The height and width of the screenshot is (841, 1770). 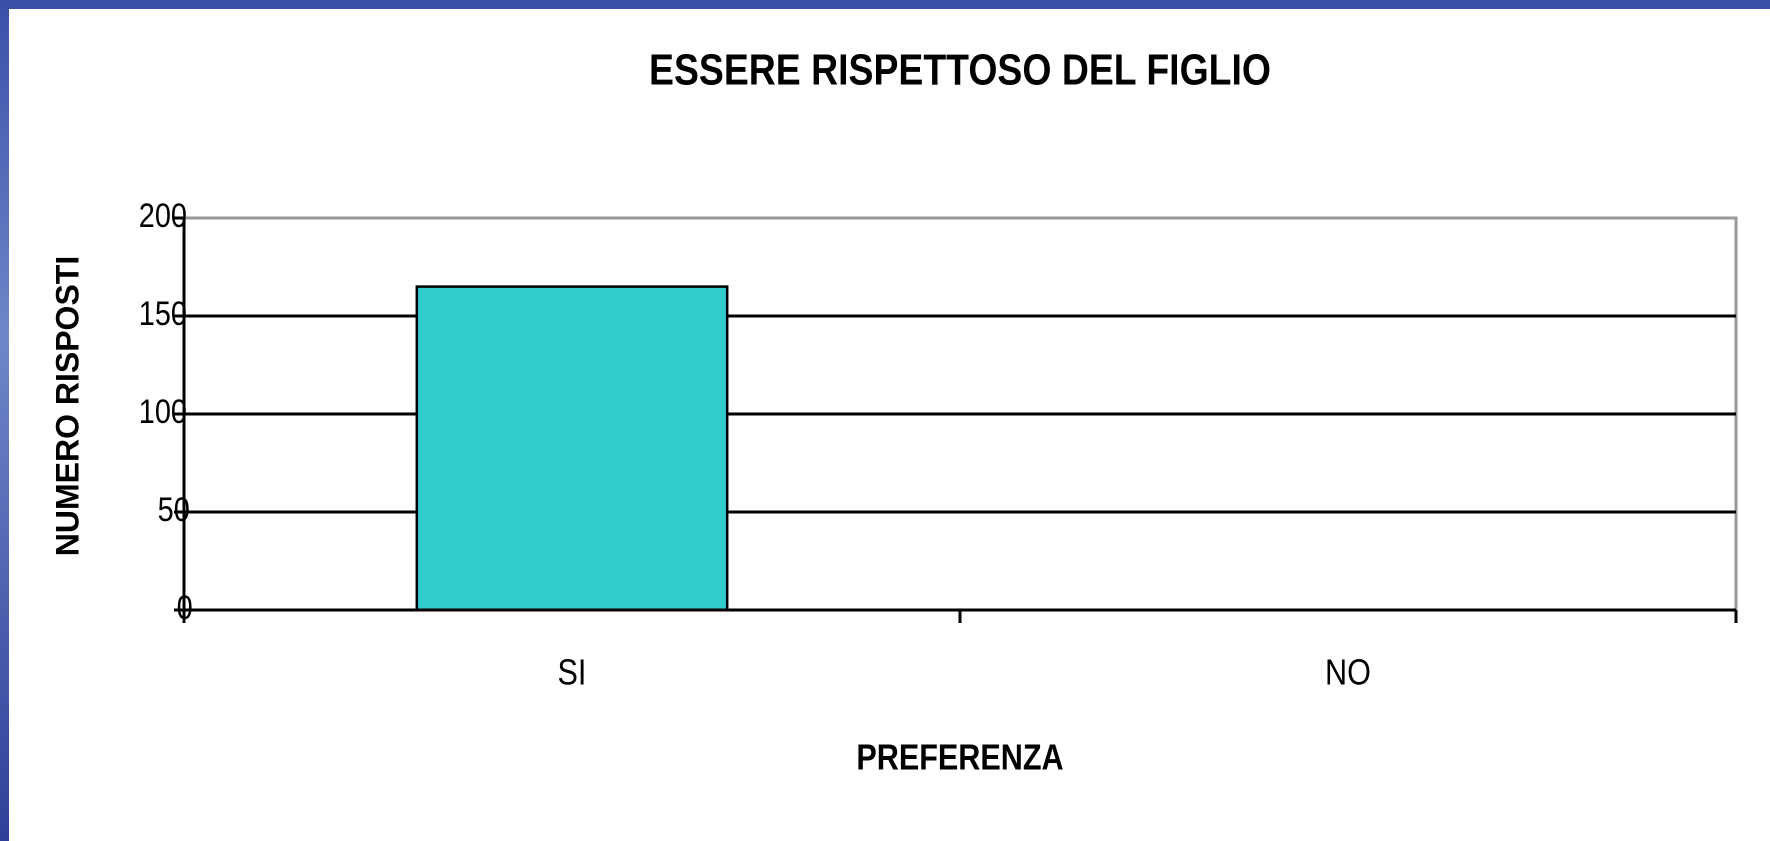 What do you see at coordinates (960, 70) in the screenshot?
I see `chart-title: ESSERE RISPETTOSO DEL FIGLIO` at bounding box center [960, 70].